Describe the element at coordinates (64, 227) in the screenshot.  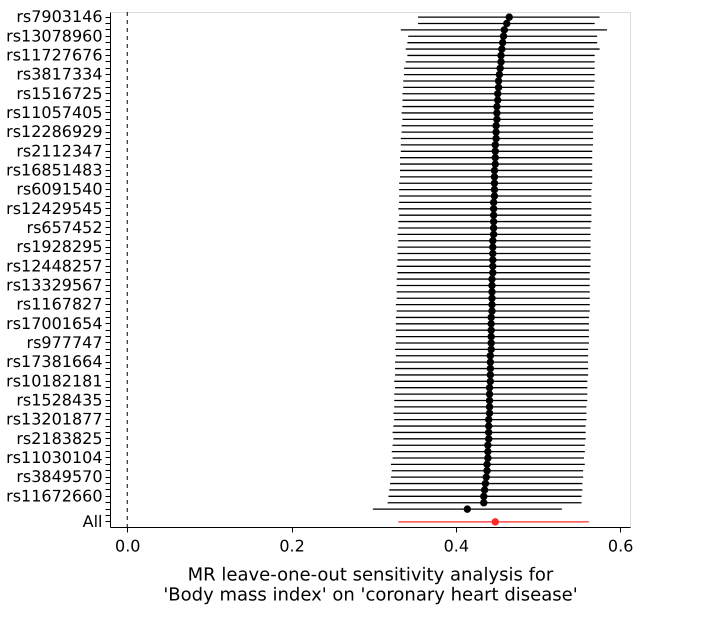
I see `y-tick-label: rs657452` at that location.